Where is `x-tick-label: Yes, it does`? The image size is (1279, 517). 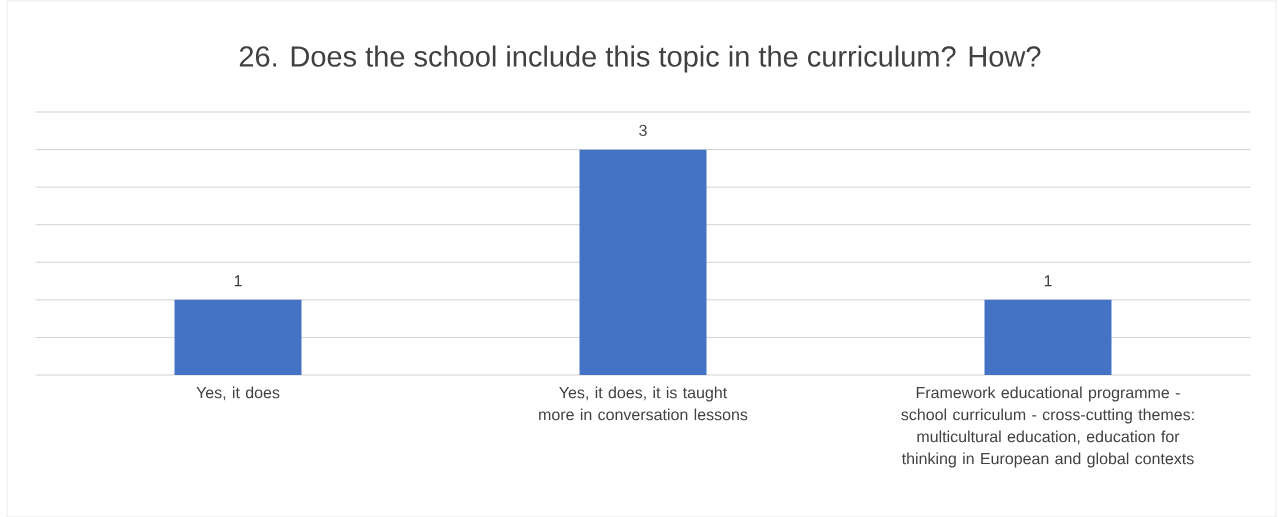 x-tick-label: Yes, it does is located at coordinates (238, 393).